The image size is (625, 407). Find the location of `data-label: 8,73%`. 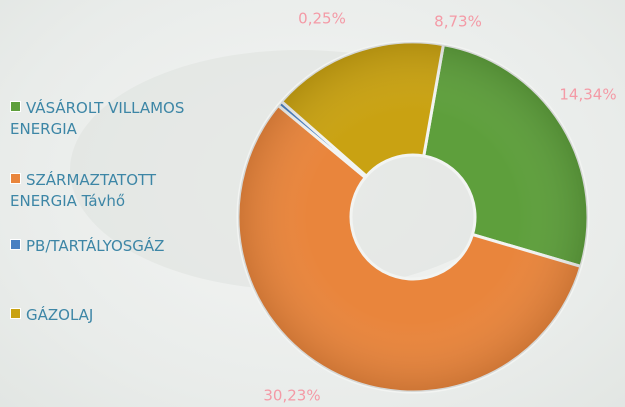

data-label: 8,73% is located at coordinates (458, 22).